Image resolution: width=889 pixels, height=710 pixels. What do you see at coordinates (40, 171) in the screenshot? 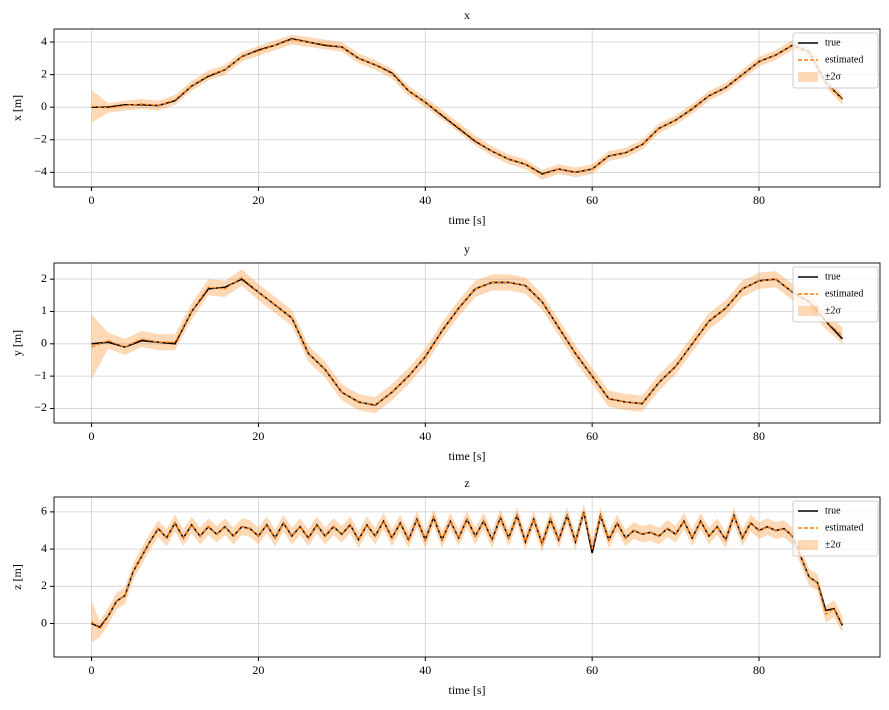
I see `y-tick-label: −4` at bounding box center [40, 171].